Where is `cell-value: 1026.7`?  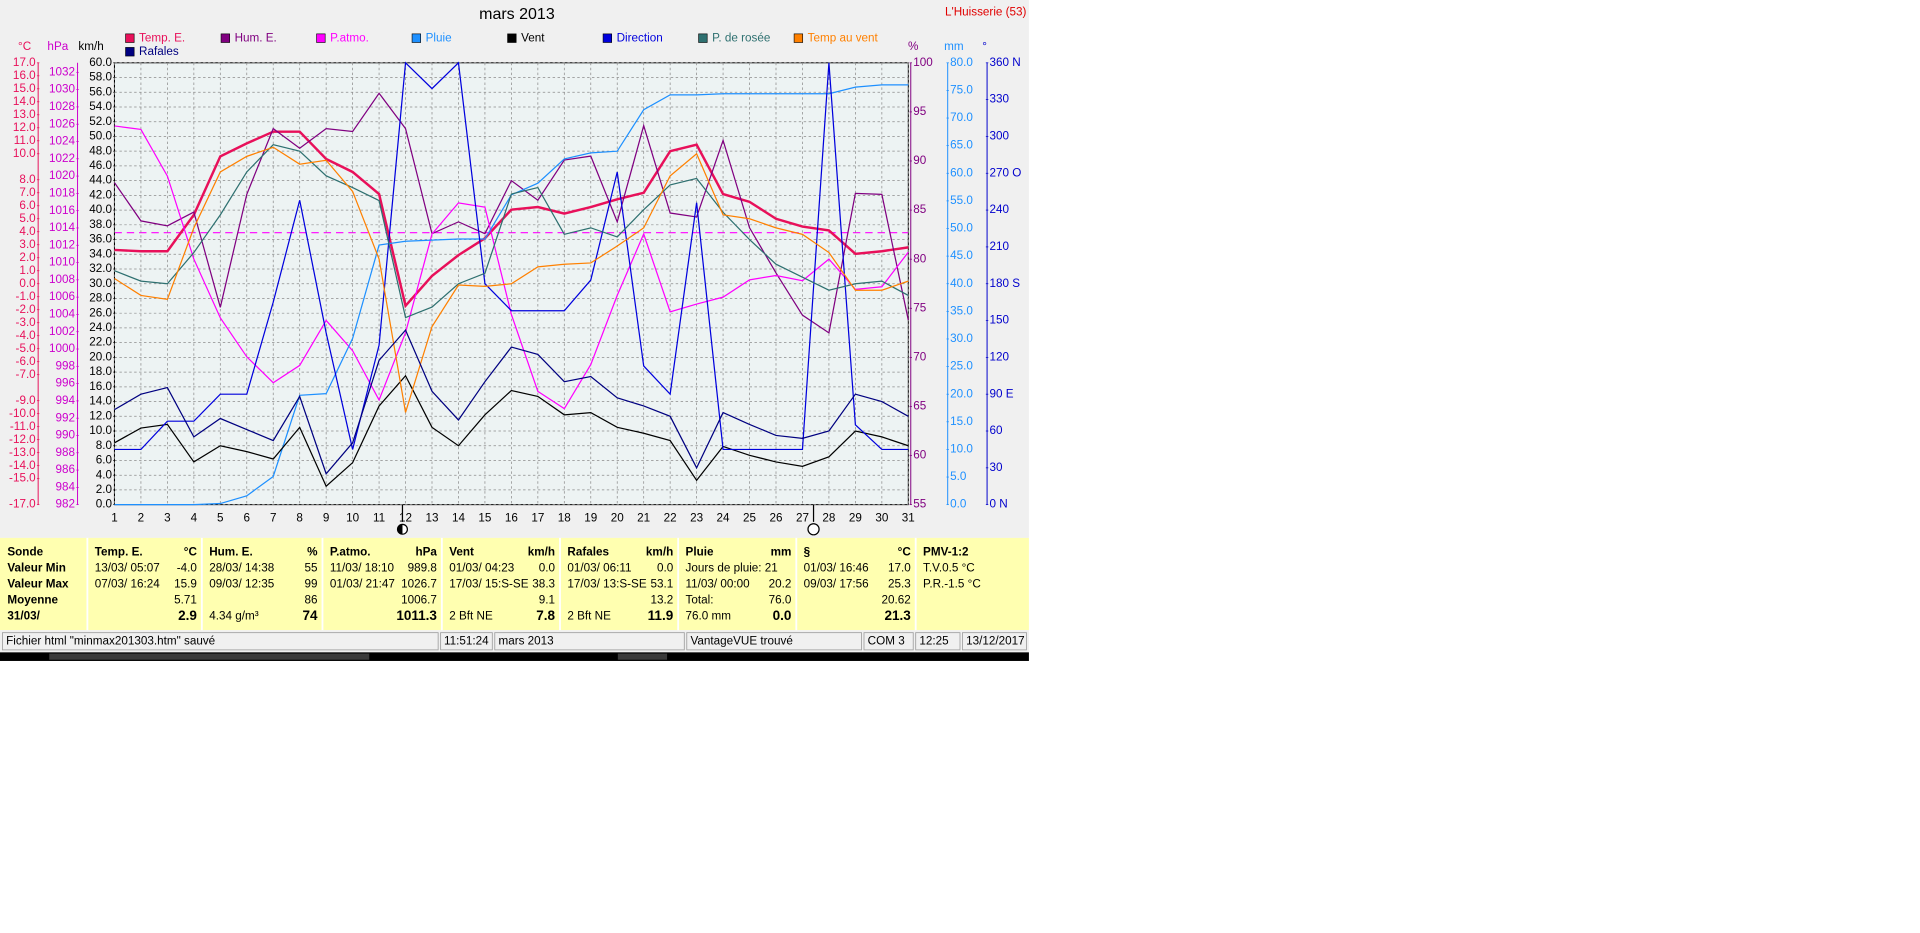
cell-value: 1026.7 is located at coordinates (419, 584).